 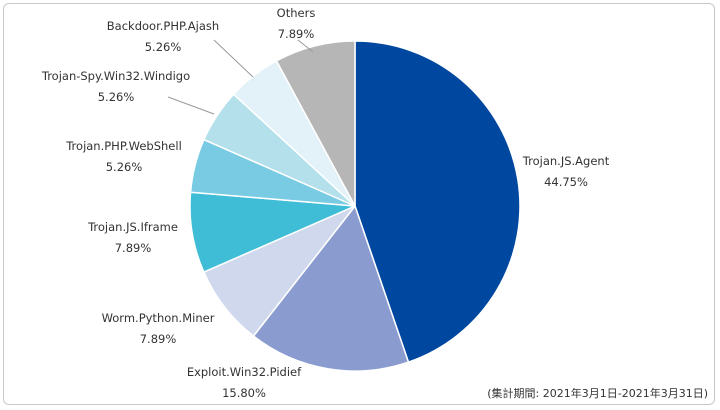 What do you see at coordinates (331, 288) in the screenshot?
I see `pie-slice-exploit-win32-pidief` at bounding box center [331, 288].